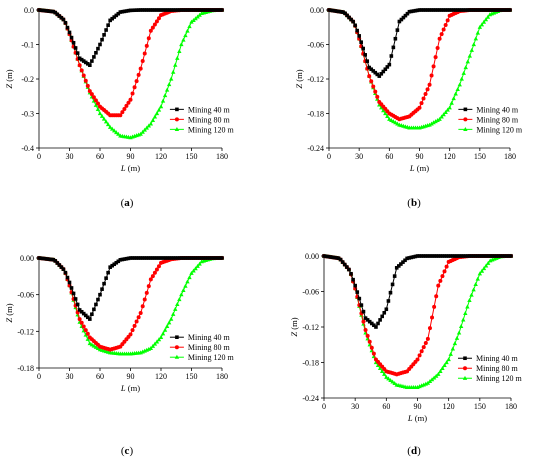  I want to click on series-line, so click(130, 288).